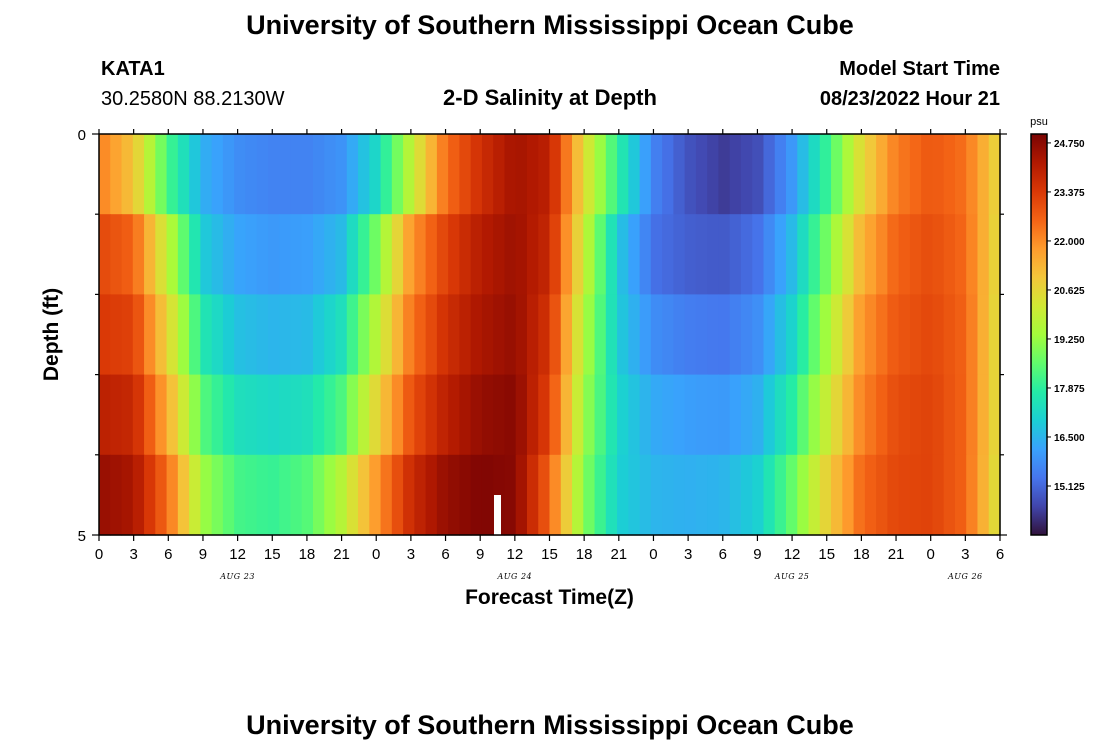 This screenshot has width=1100, height=750. What do you see at coordinates (723, 554) in the screenshot?
I see `x-tick-label: 6` at bounding box center [723, 554].